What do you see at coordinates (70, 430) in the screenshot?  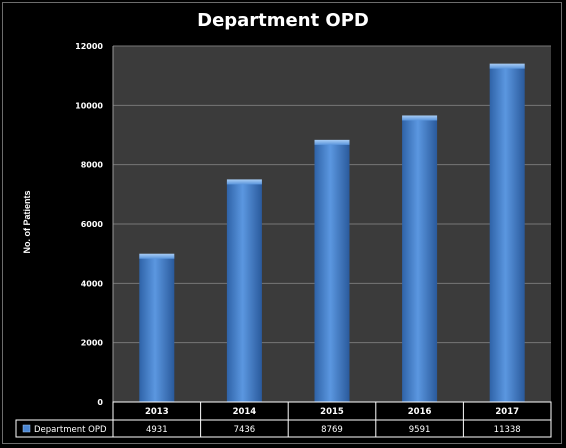 I see `legend-label: Department OPD` at bounding box center [70, 430].